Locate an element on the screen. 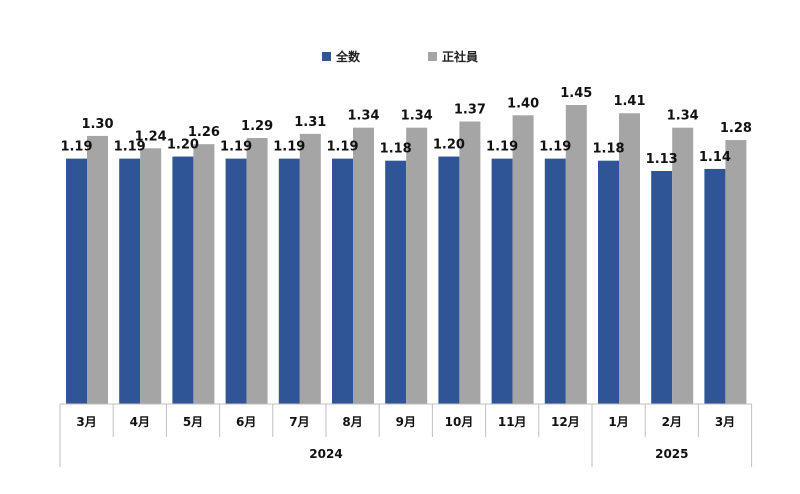 Image resolution: width=800 pixels, height=494 pixels. x-tick-label-12: 3月 is located at coordinates (725, 422).